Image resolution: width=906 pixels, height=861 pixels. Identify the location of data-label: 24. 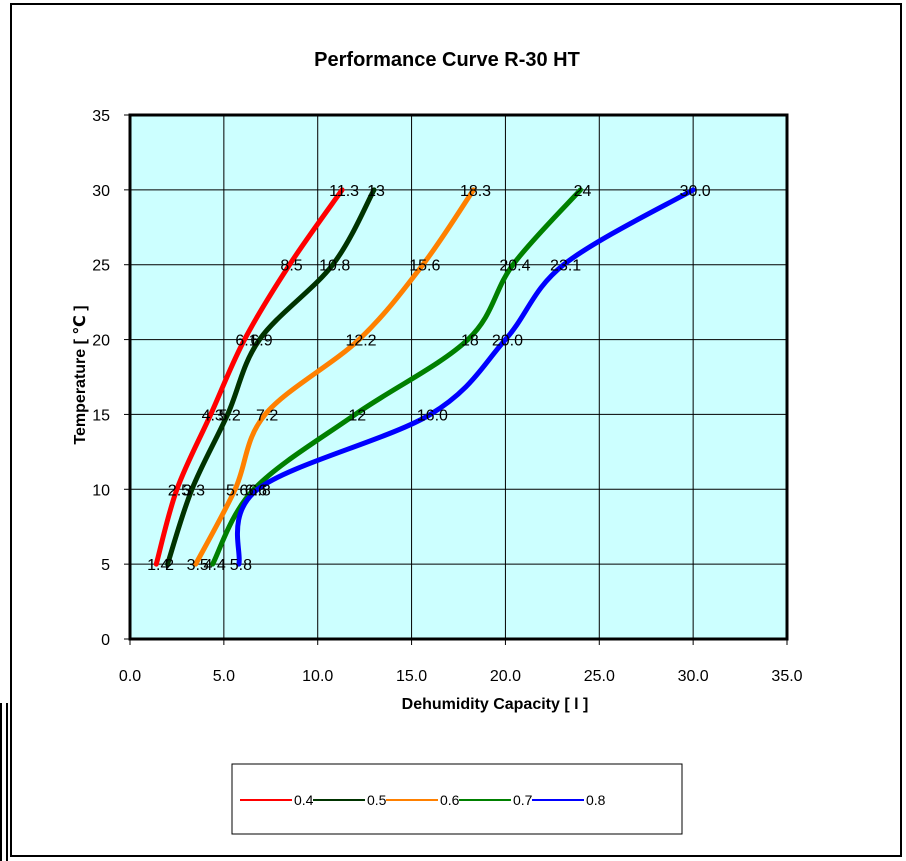
(583, 191).